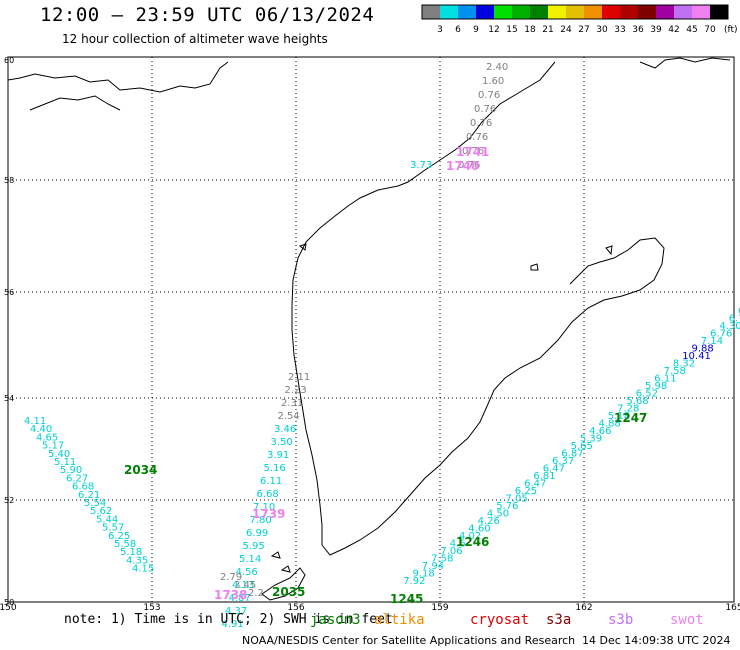 The width and height of the screenshot is (740, 650). I want to click on wave-height-value: 5.76, so click(507, 506).